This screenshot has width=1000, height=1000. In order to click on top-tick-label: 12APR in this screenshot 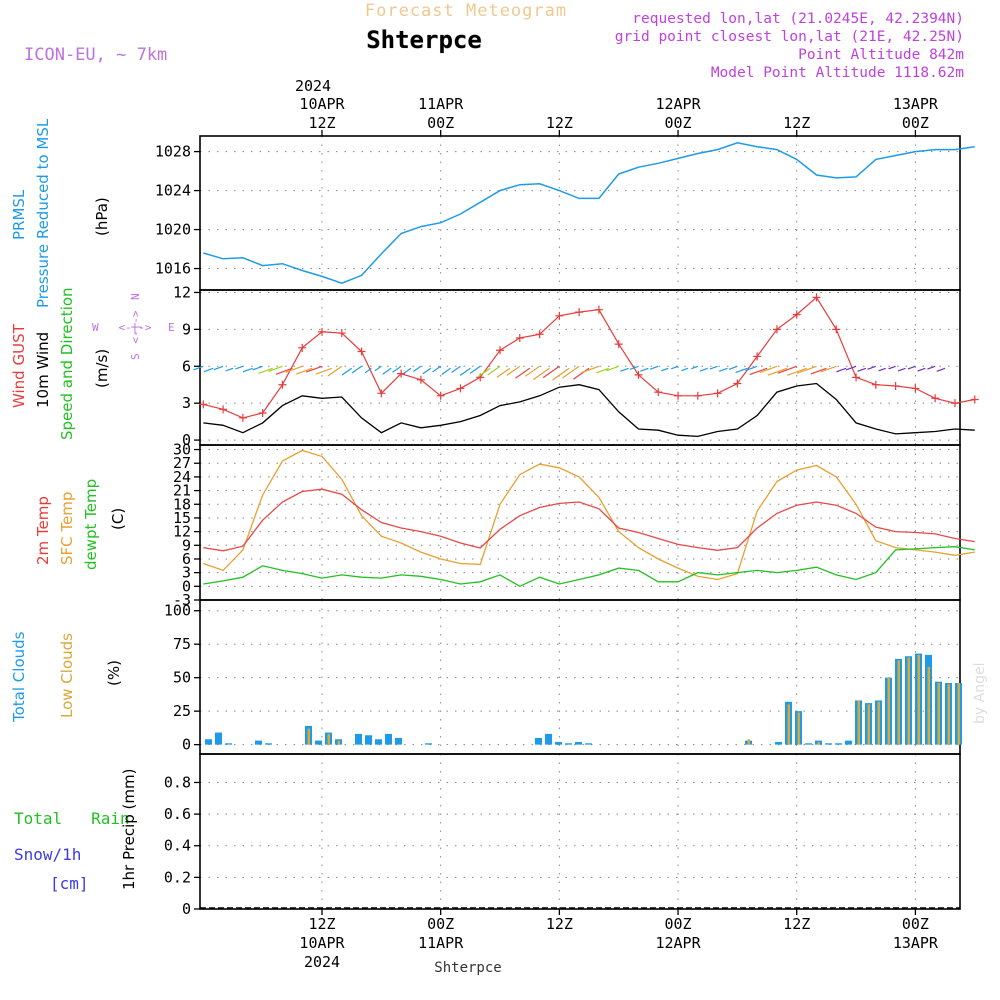, I will do `click(678, 104)`.